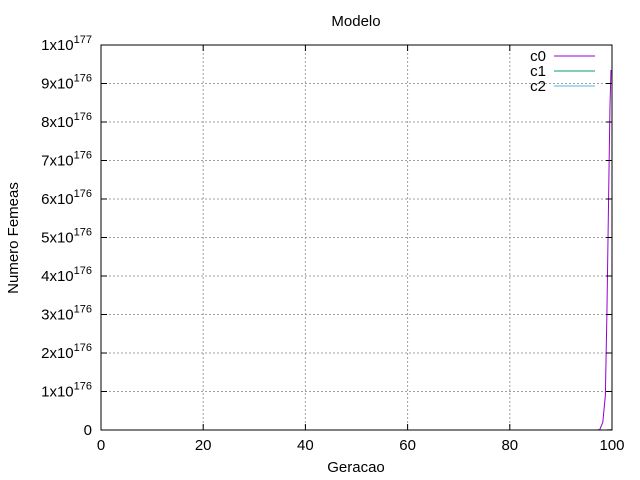 This screenshot has height=480, width=640. What do you see at coordinates (66, 160) in the screenshot?
I see `y-tick-label: 7x10176` at bounding box center [66, 160].